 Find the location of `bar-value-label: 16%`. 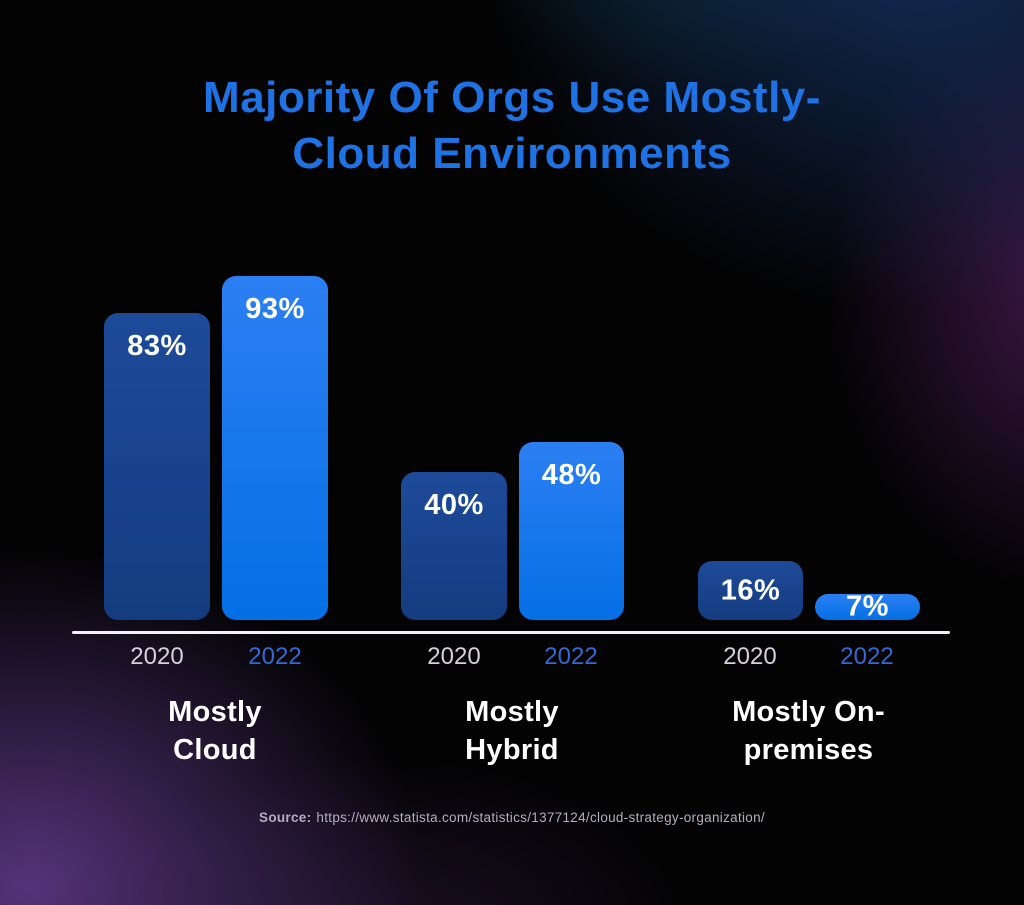

bar-value-label: 16% is located at coordinates (750, 590).